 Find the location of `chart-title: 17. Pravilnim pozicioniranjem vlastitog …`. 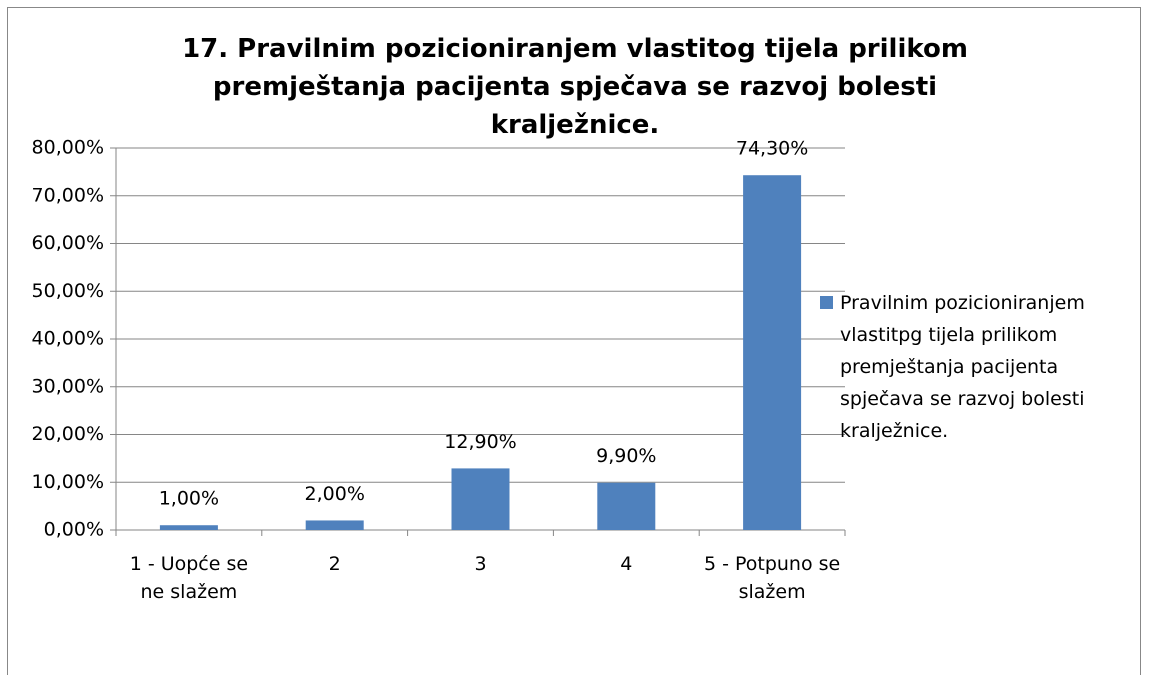

chart-title: 17. Pravilnim pozicioniranjem vlastitog … is located at coordinates (575, 87).